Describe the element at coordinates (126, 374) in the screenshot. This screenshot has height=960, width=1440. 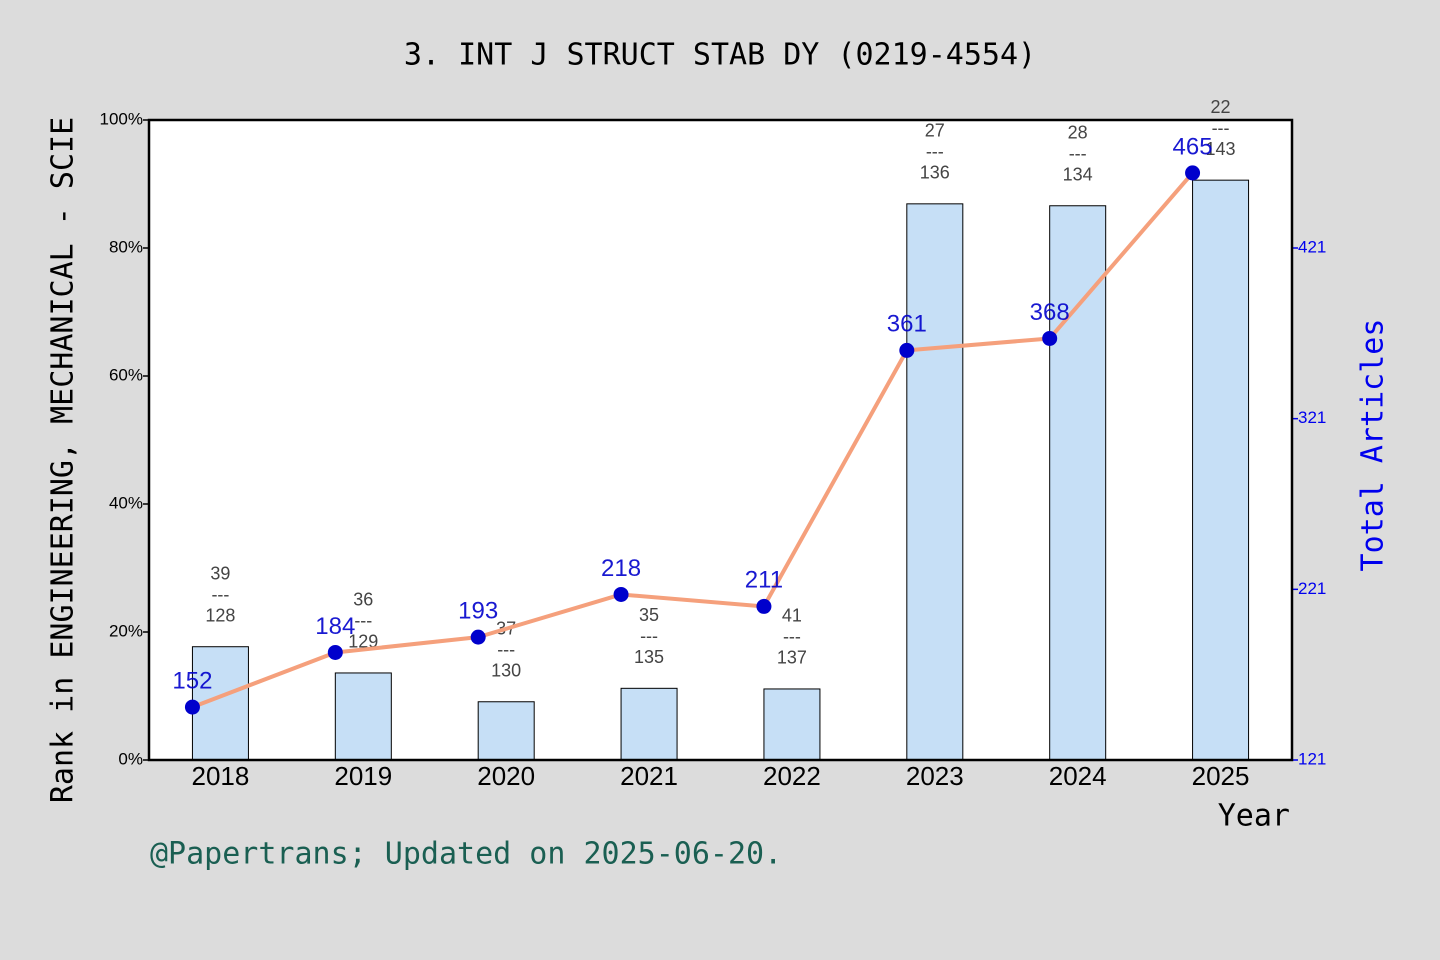
I see `y-tick-label: 60%` at that location.